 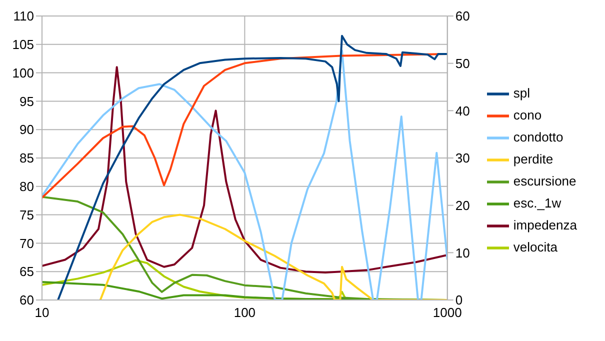 I want to click on x-tick-label: 100, so click(x=245, y=312).